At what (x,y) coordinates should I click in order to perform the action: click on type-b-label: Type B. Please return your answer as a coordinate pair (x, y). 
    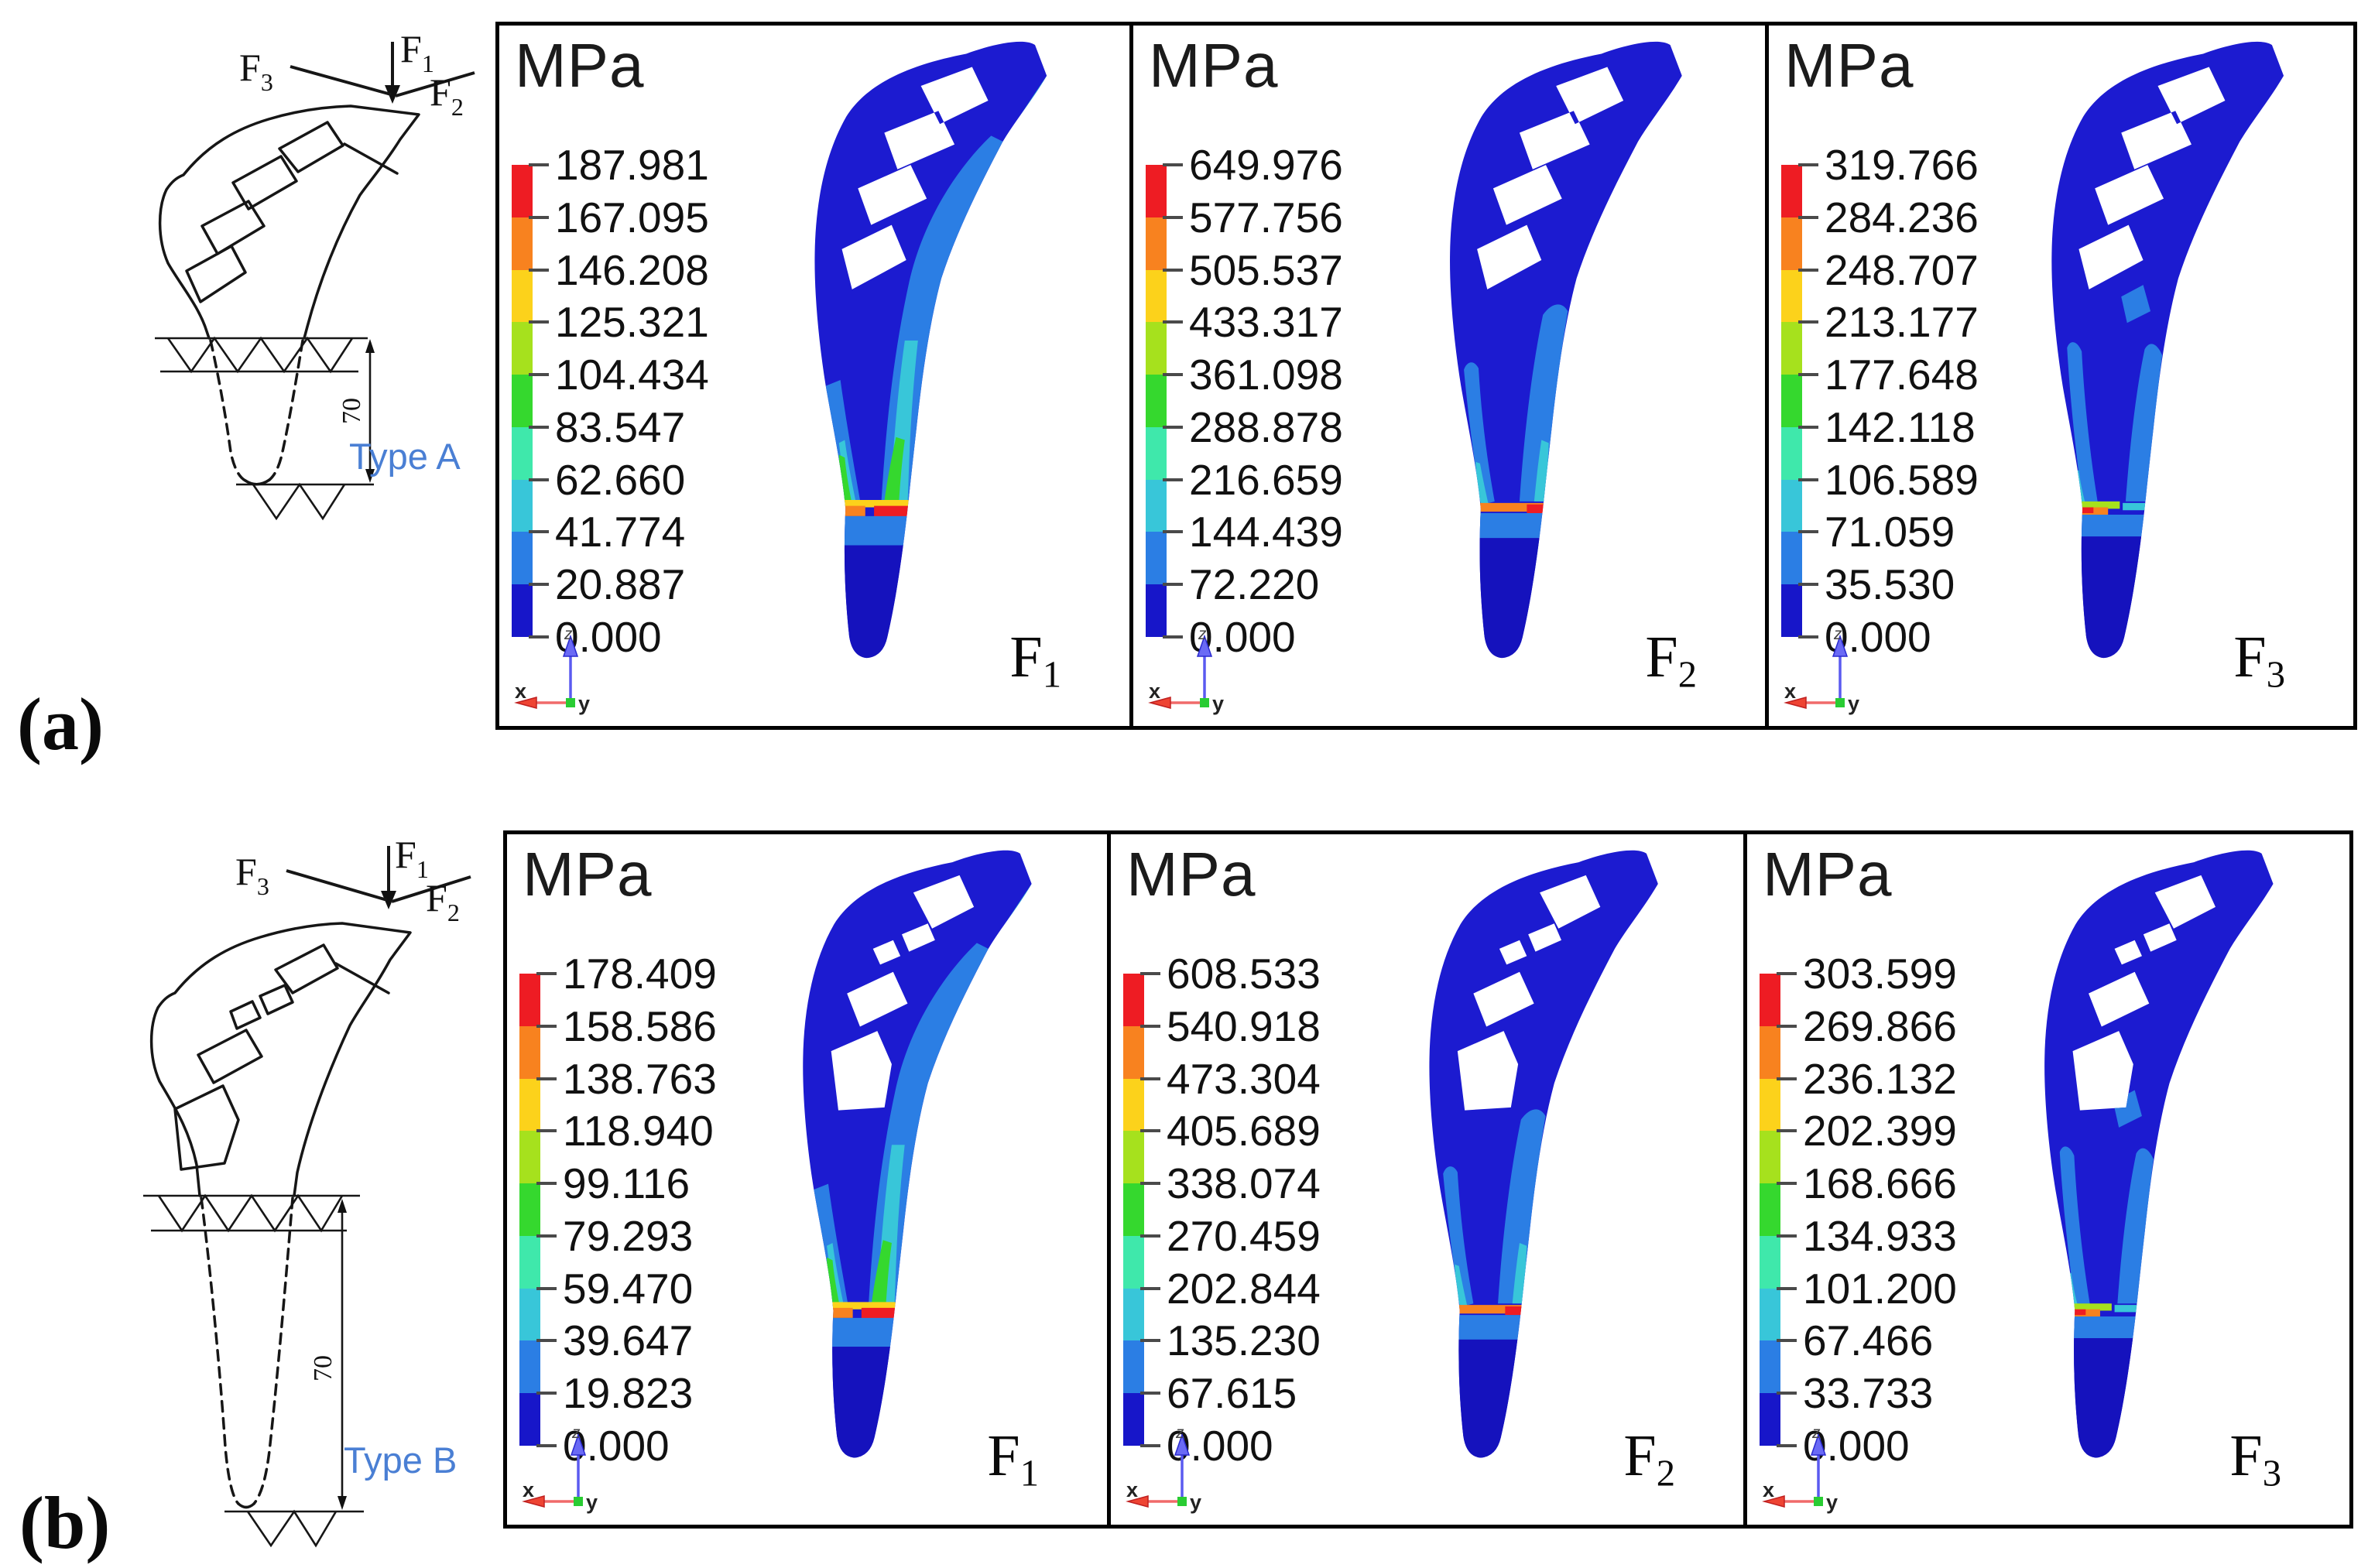
    Looking at the image, I should click on (400, 1460).